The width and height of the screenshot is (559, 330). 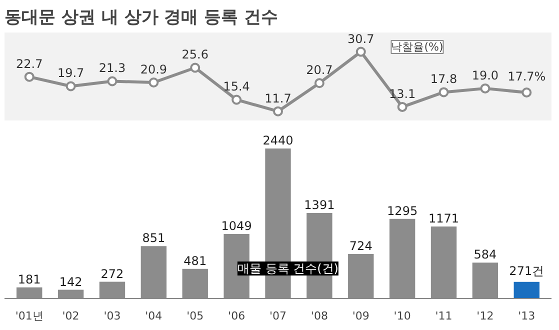 What do you see at coordinates (402, 211) in the screenshot?
I see `data-label: 1295` at bounding box center [402, 211].